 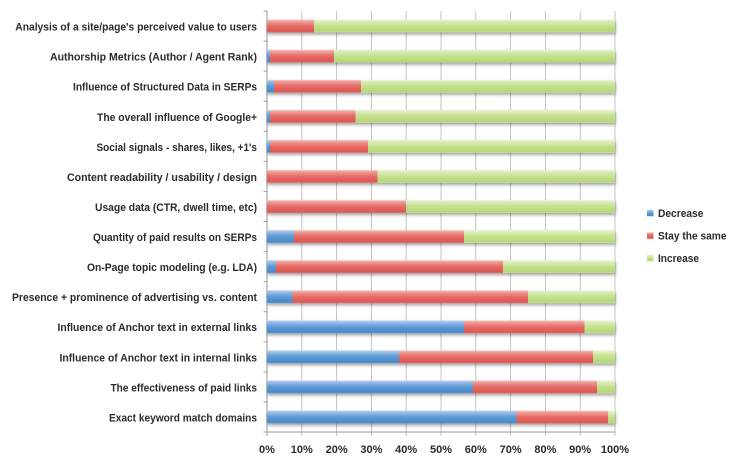 I want to click on svg-text: Exact keyword match domains, so click(x=183, y=419).